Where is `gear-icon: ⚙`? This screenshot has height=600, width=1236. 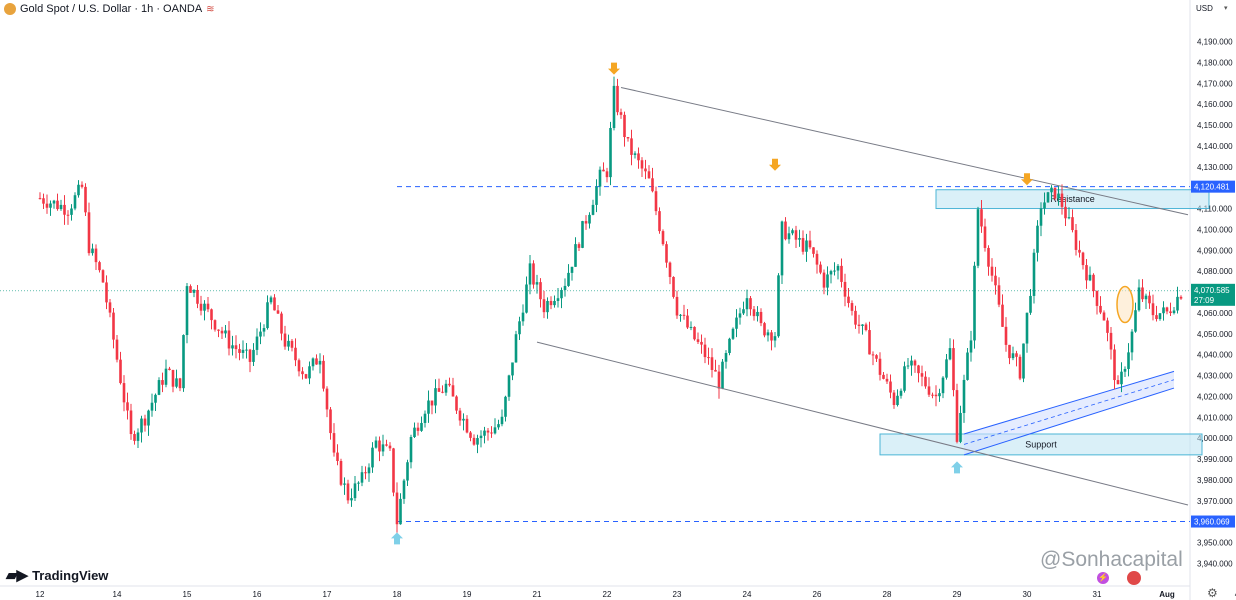 gear-icon: ⚙ is located at coordinates (1212, 593).